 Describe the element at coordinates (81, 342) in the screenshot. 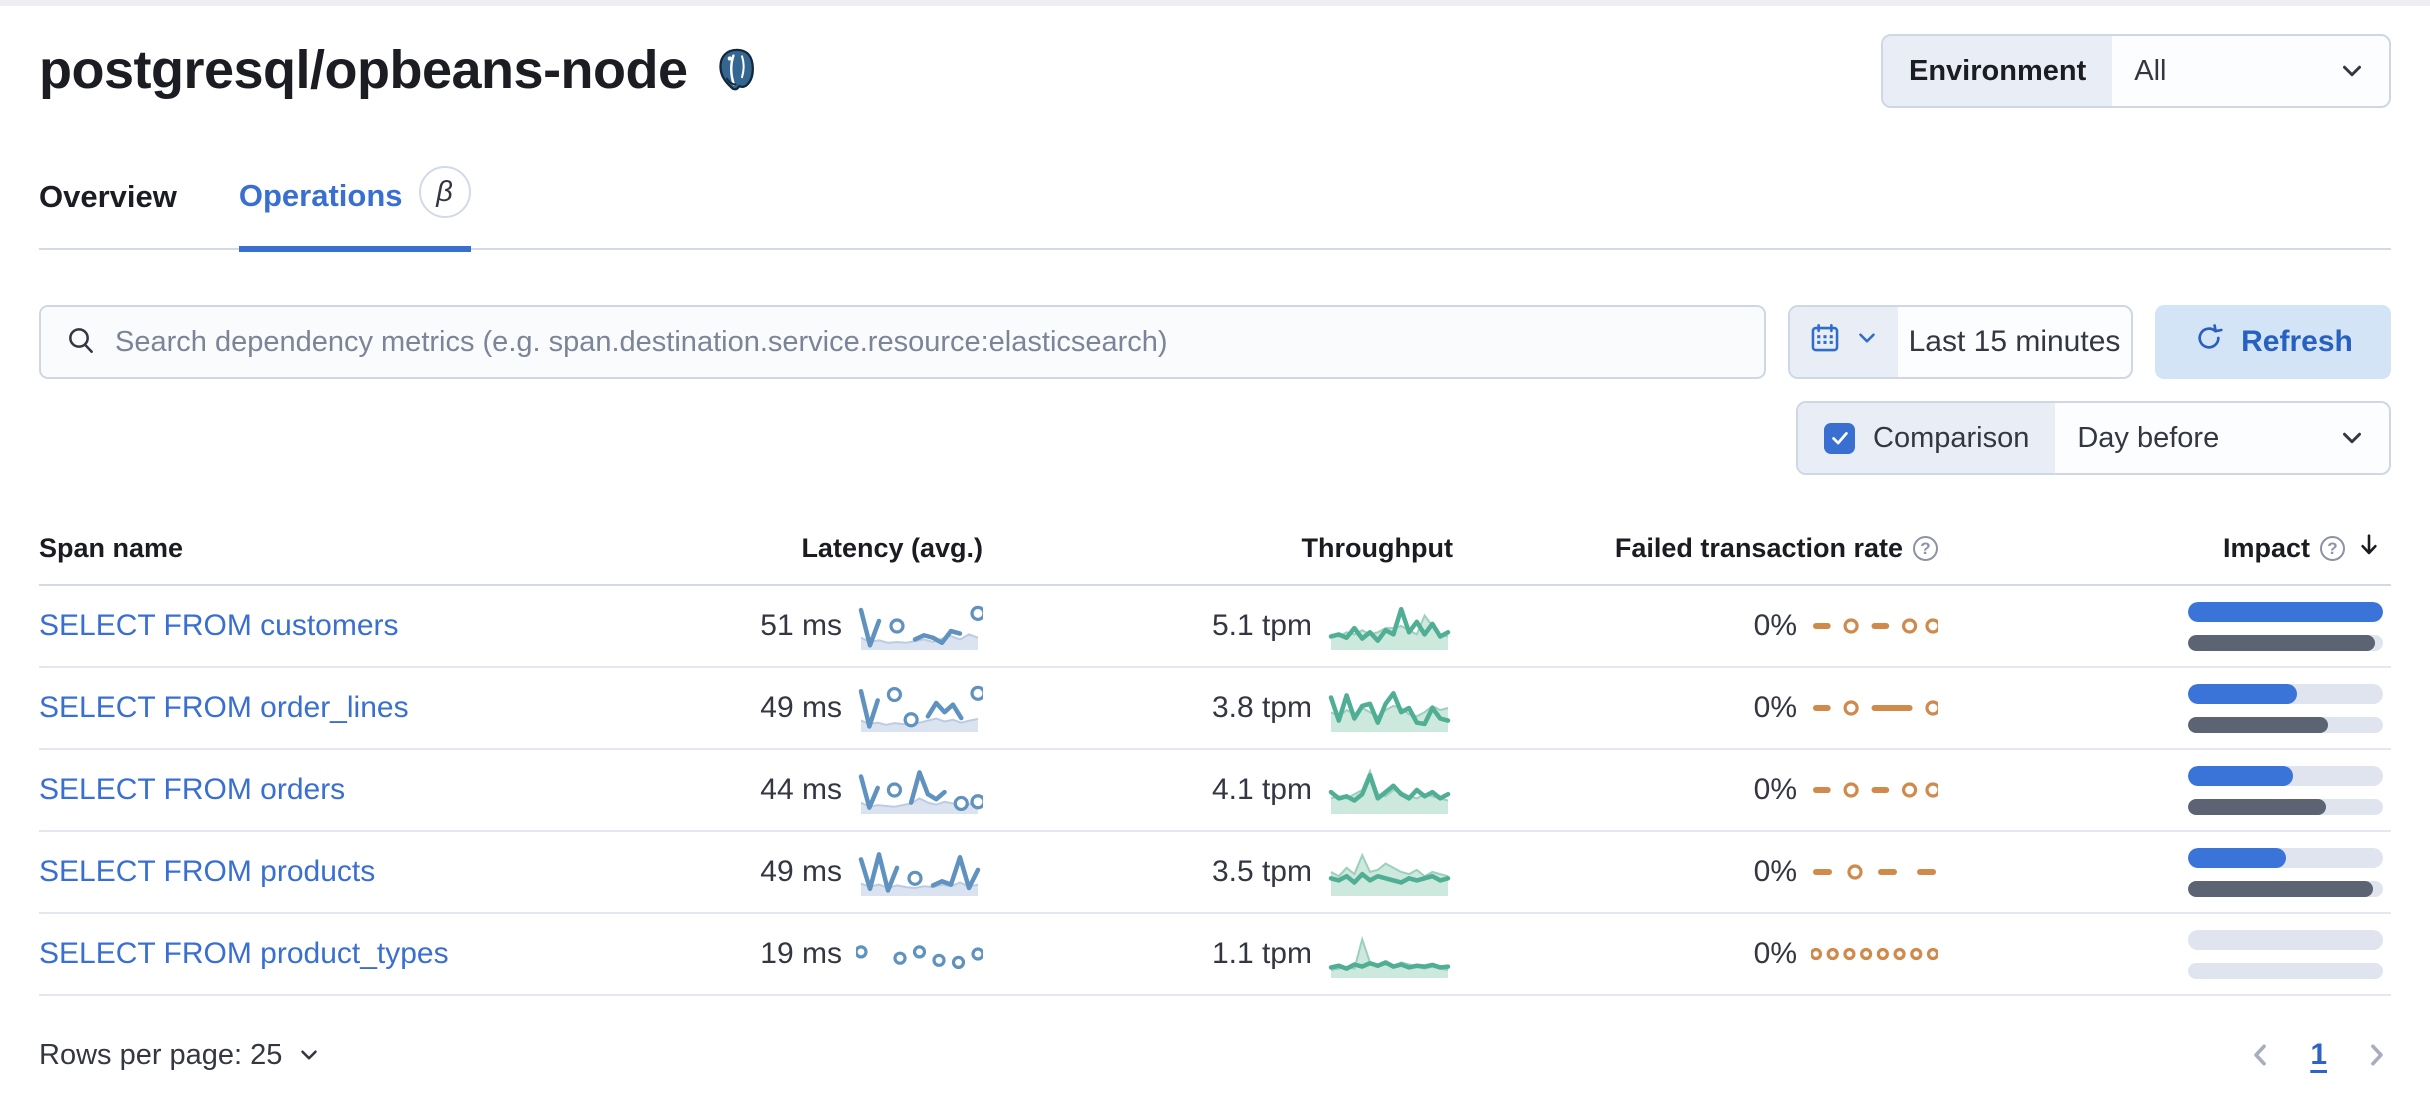

I see `search-icon` at that location.